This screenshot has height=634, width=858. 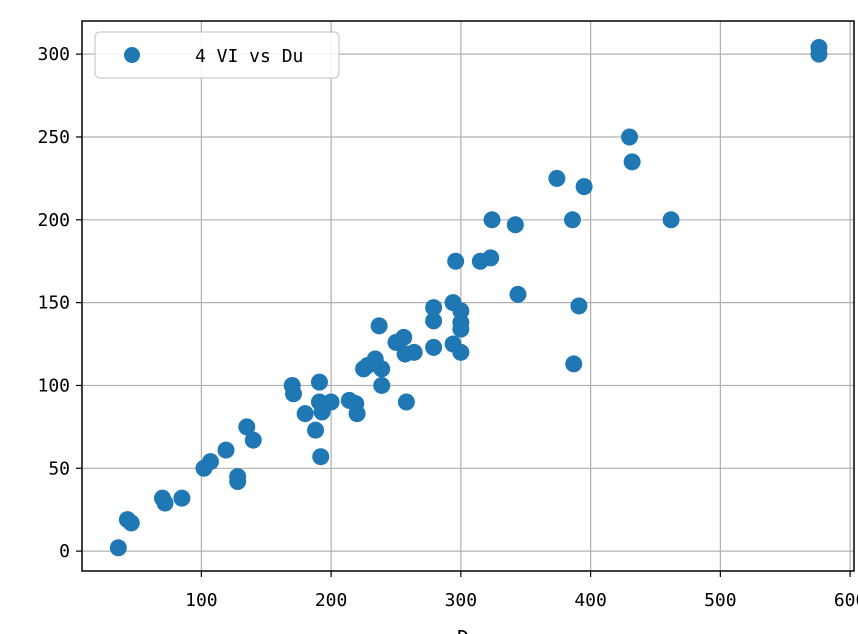 I want to click on y-tick-label: 250, so click(x=53, y=137).